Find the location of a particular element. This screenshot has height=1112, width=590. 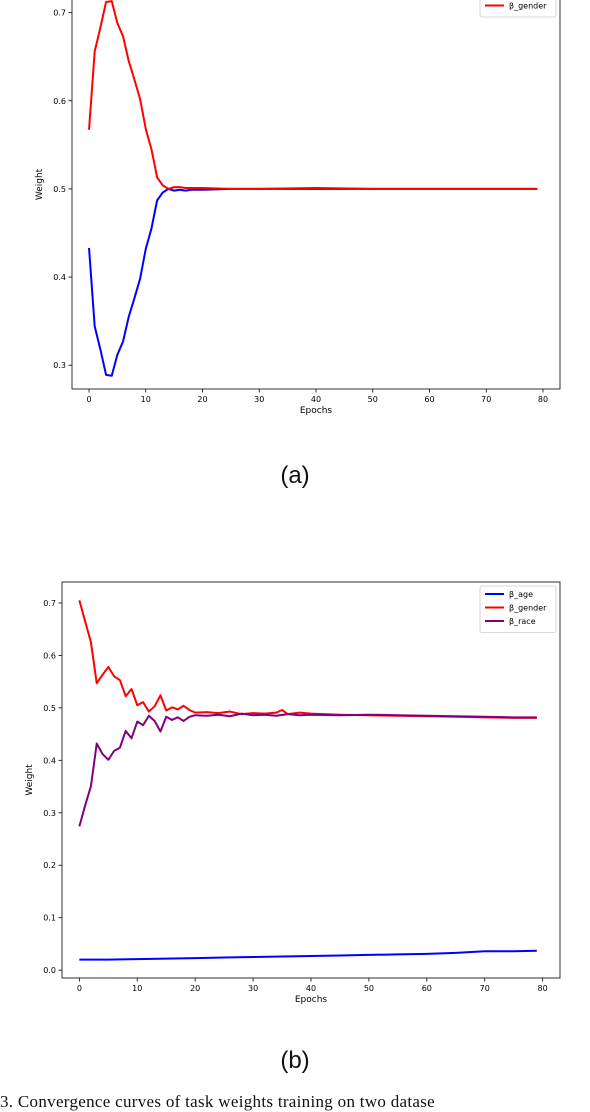

y-tick-label: 0.1 is located at coordinates (49, 918).